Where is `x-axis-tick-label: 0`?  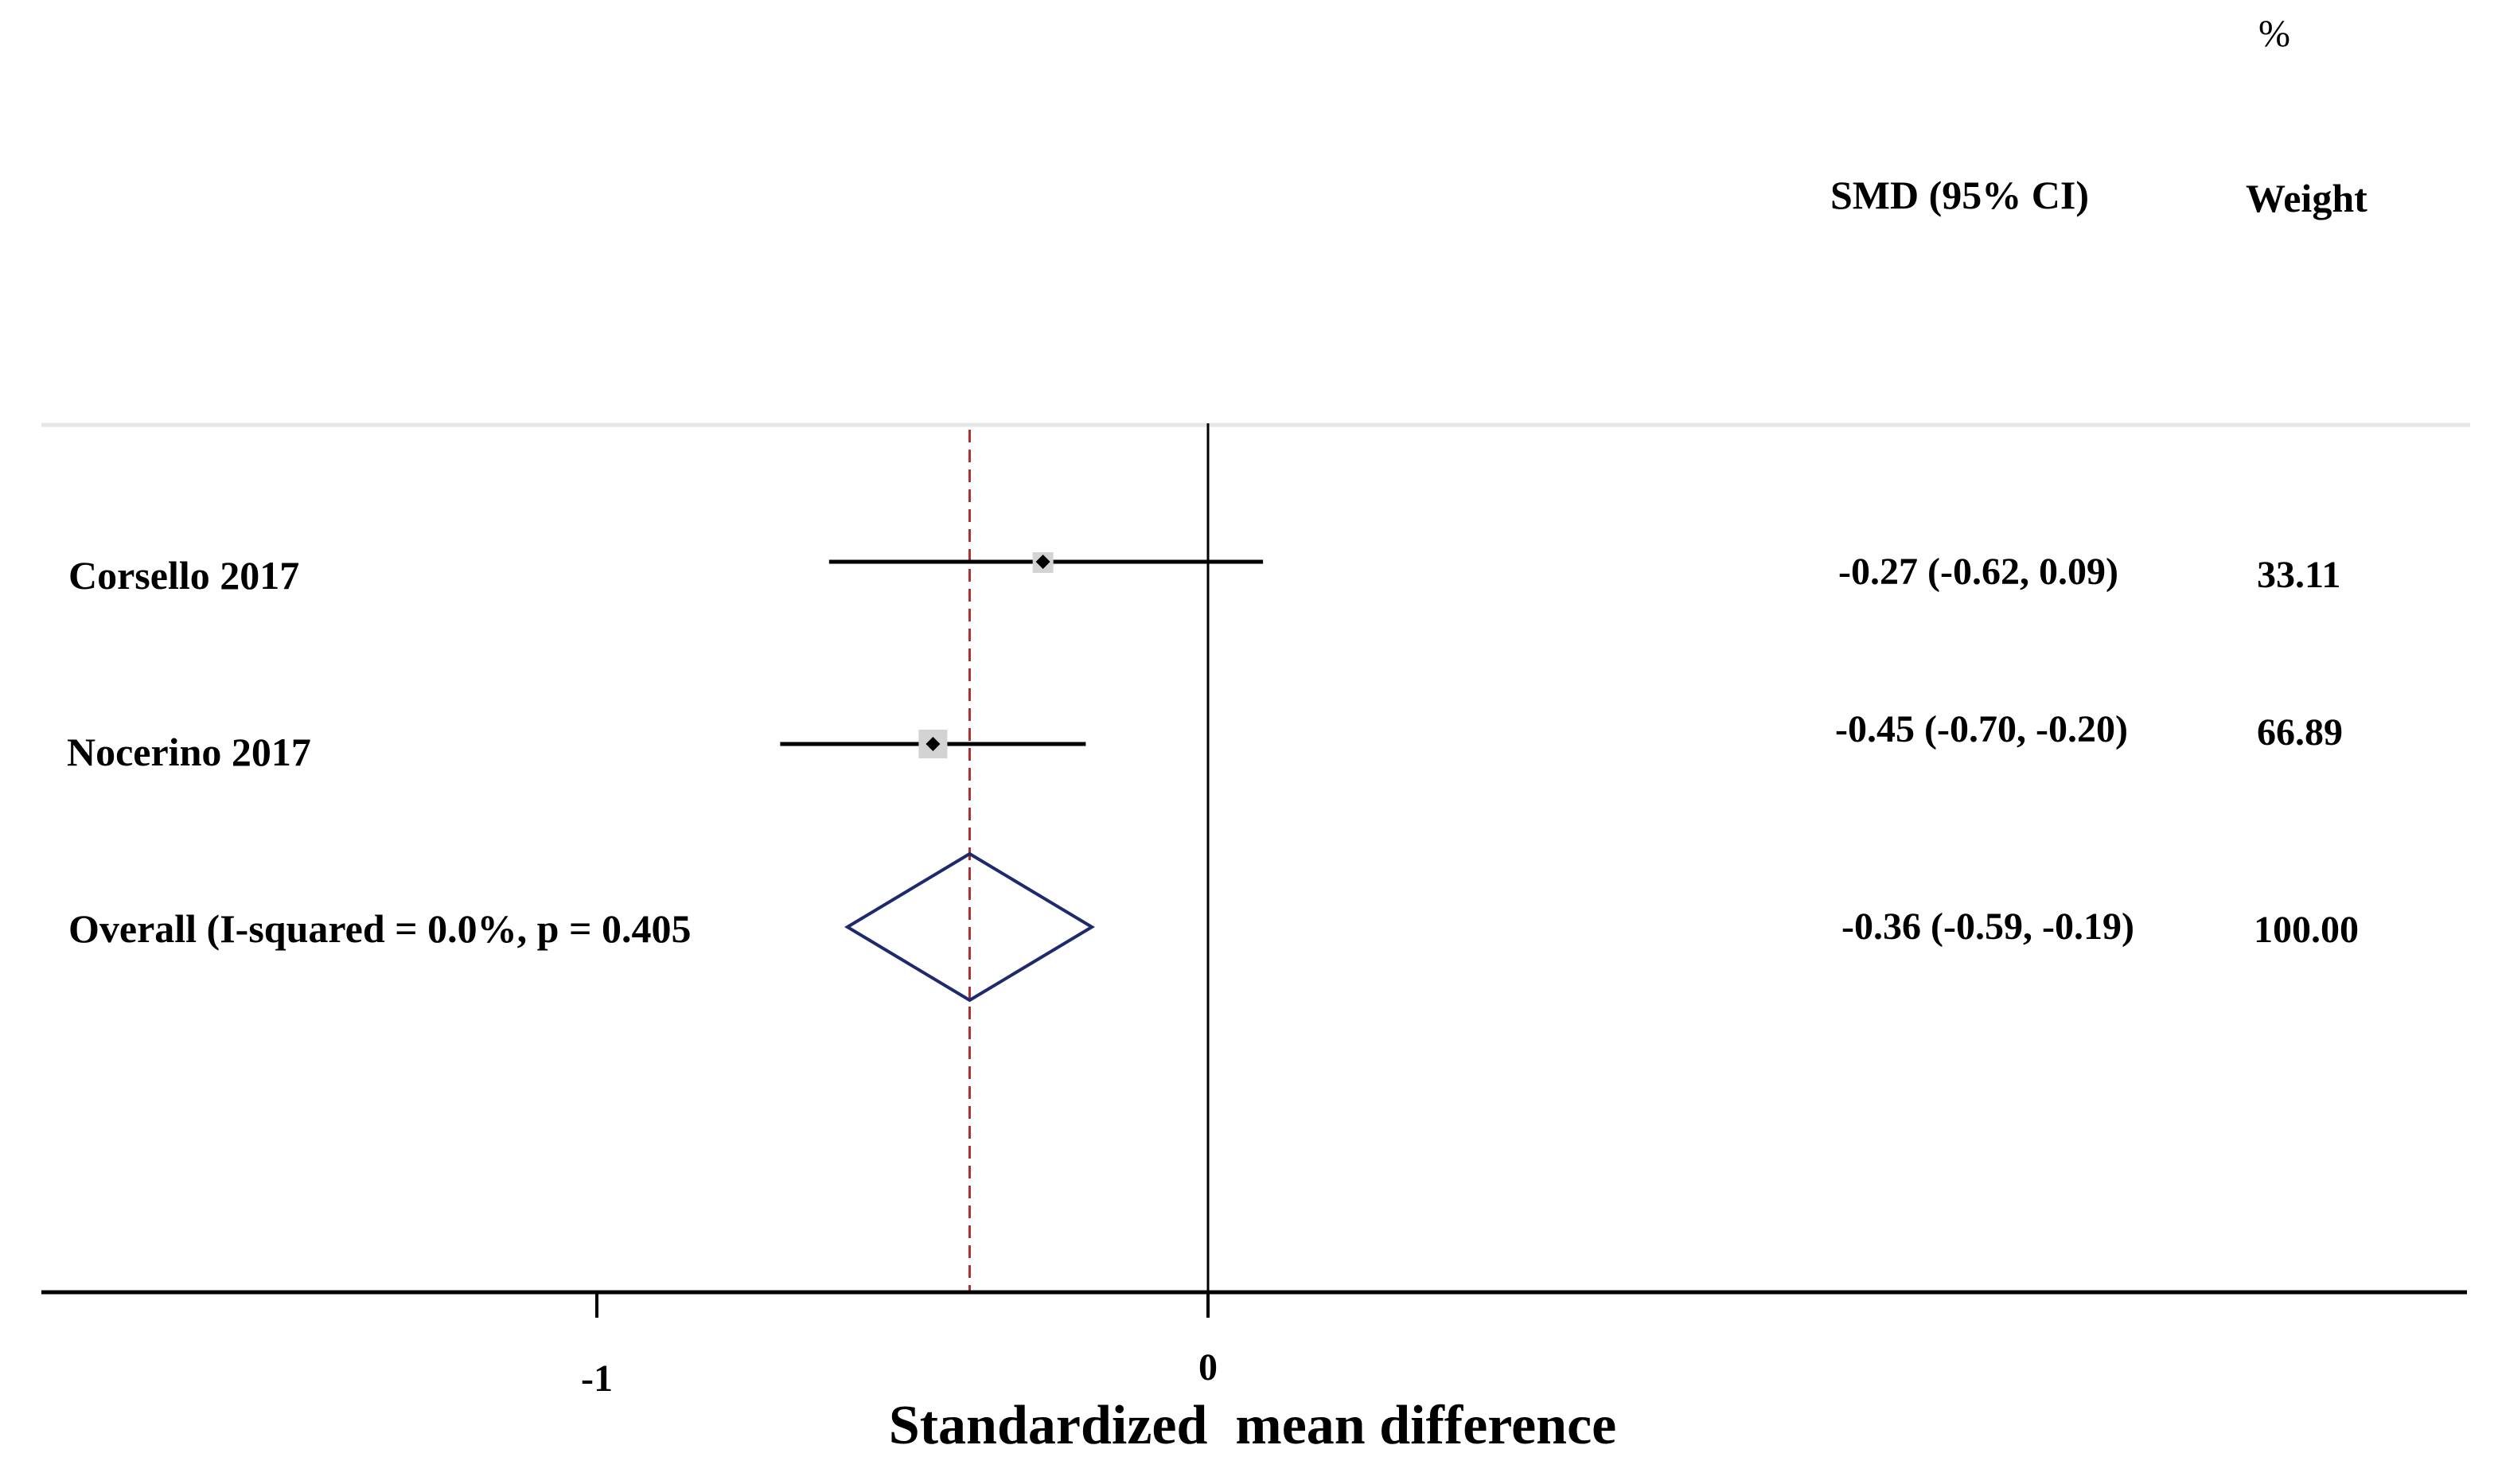 x-axis-tick-label: 0 is located at coordinates (1208, 1367).